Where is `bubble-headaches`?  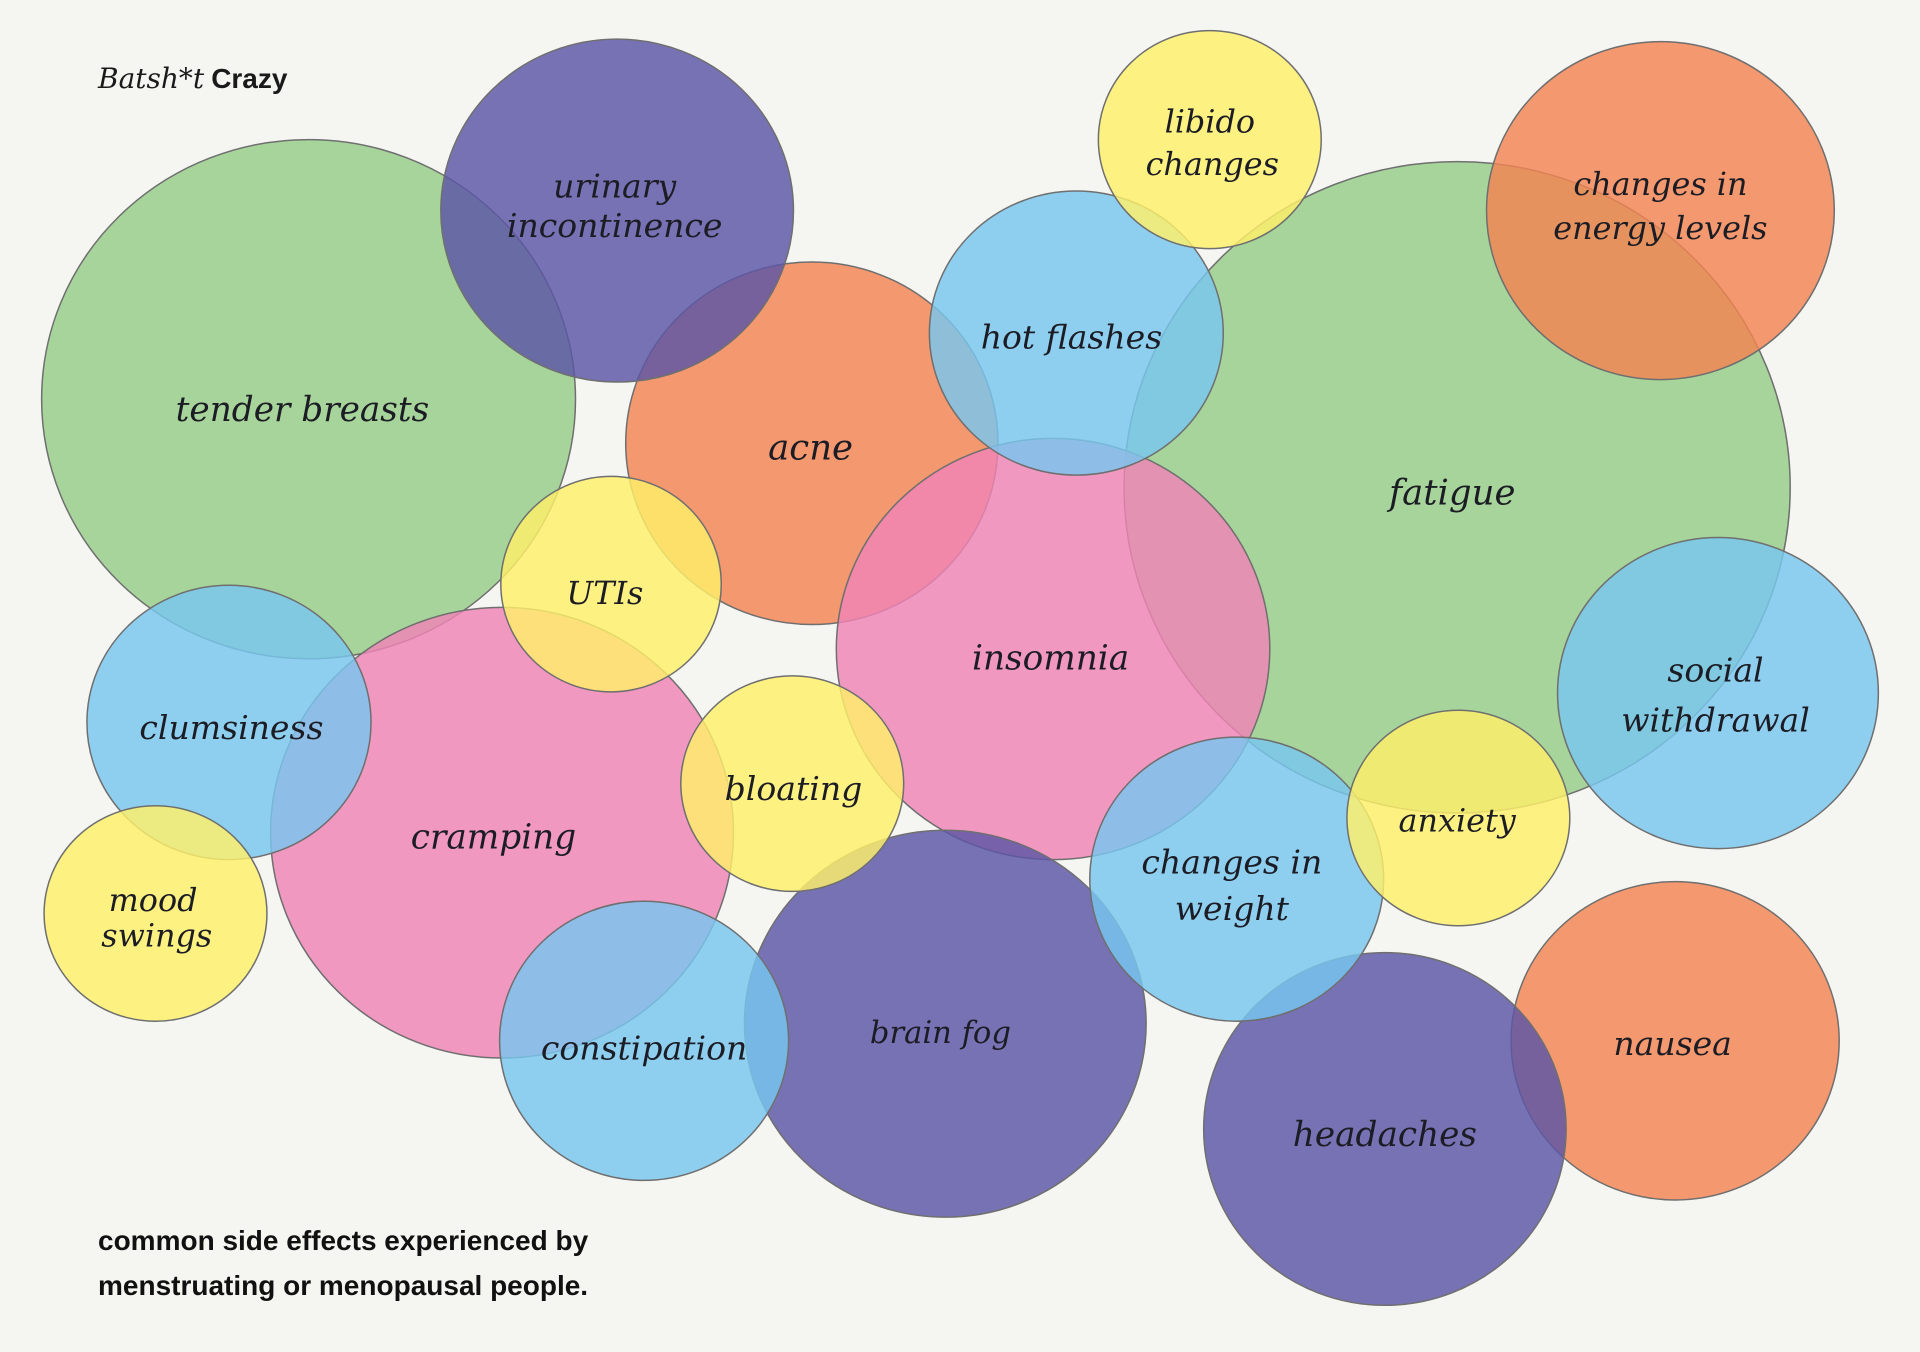 bubble-headaches is located at coordinates (1384, 1129).